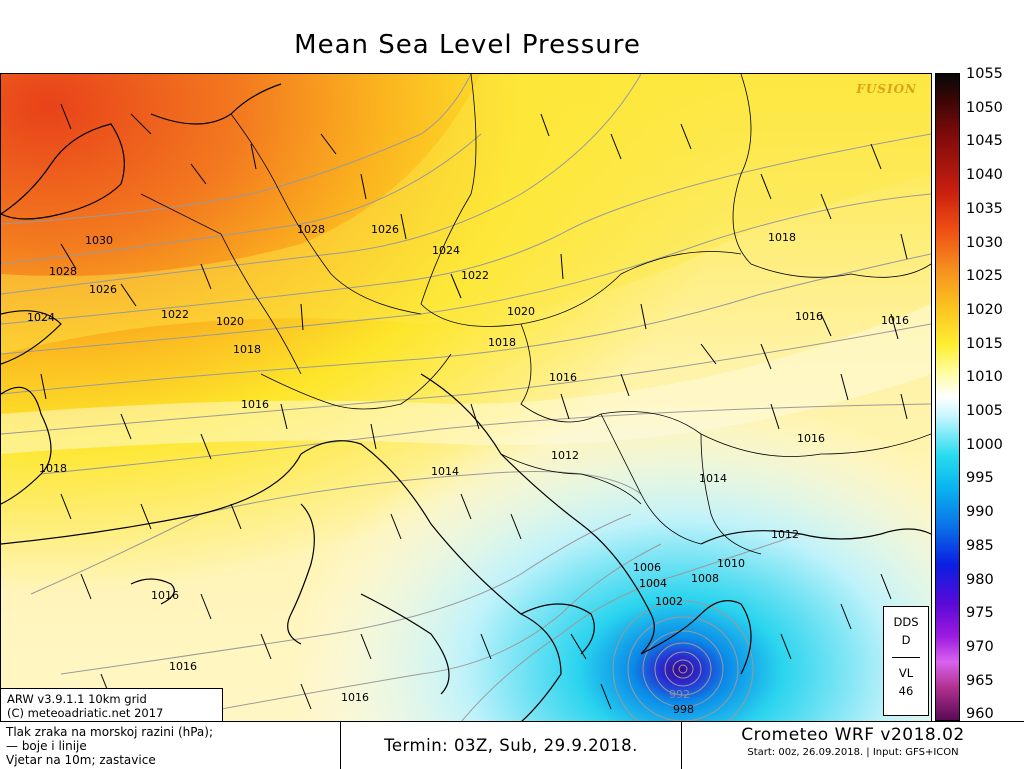 The height and width of the screenshot is (769, 1024). I want to click on forecast-time: Termin: 03Z, Sub, 29.9.2018., so click(511, 745).